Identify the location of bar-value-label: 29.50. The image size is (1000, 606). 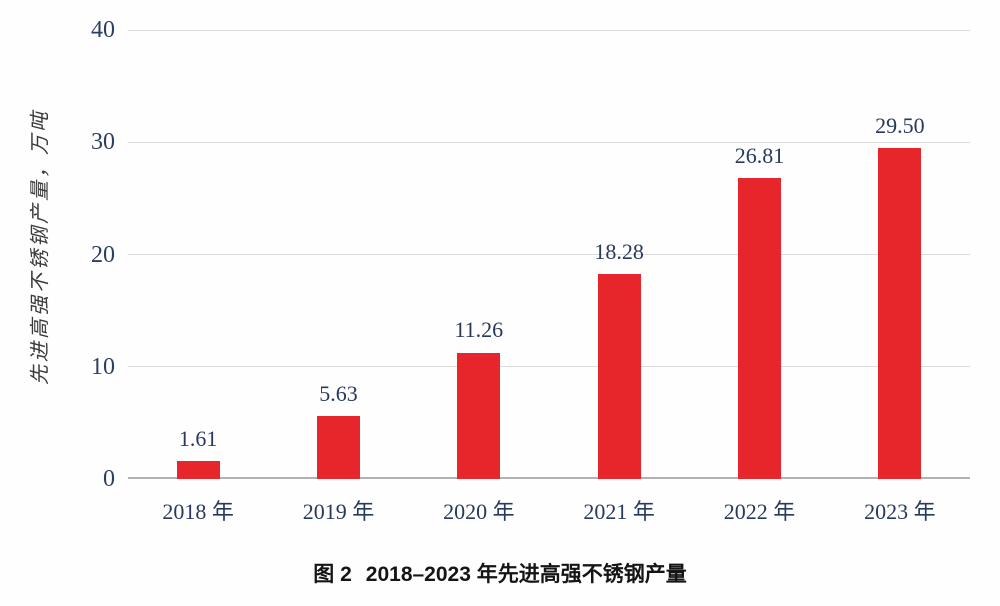
(900, 125).